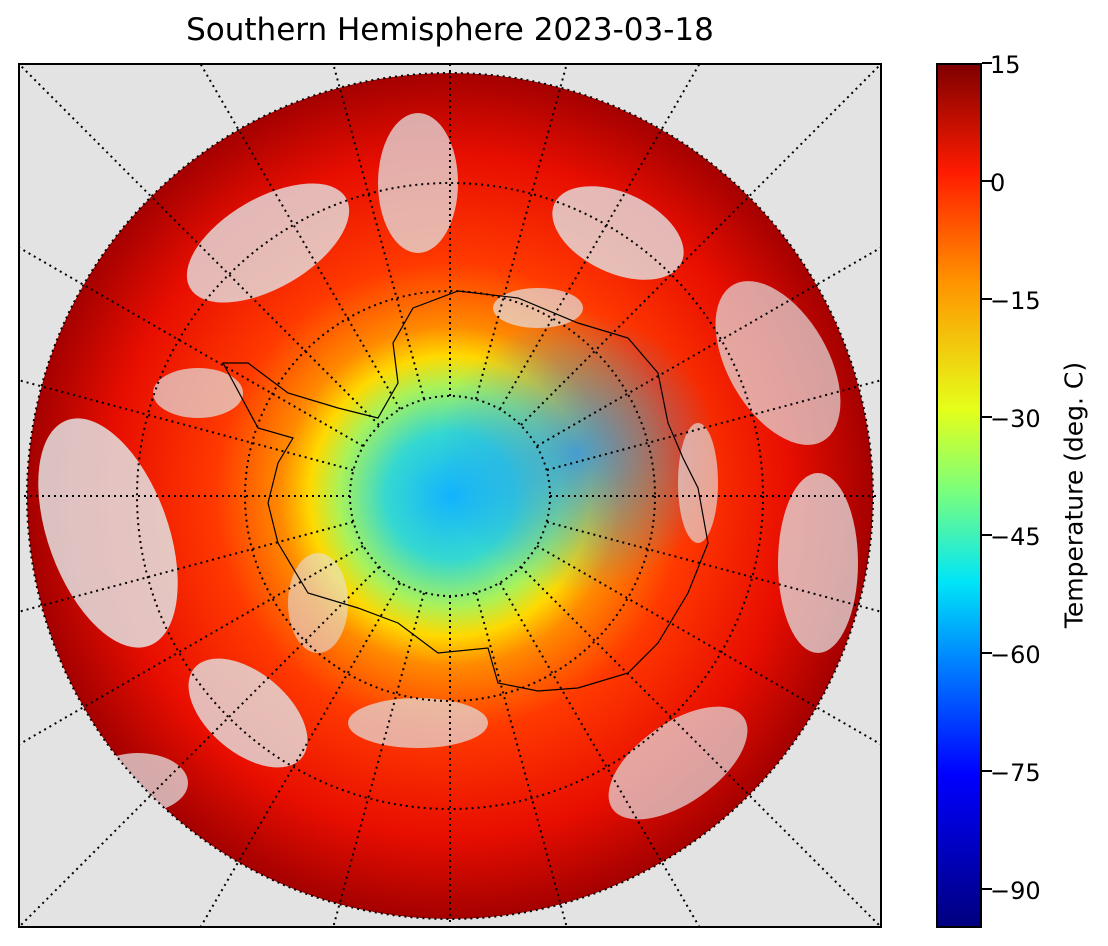 The image size is (1108, 946). I want to click on colorbar-tick-label: −45, so click(1015, 537).